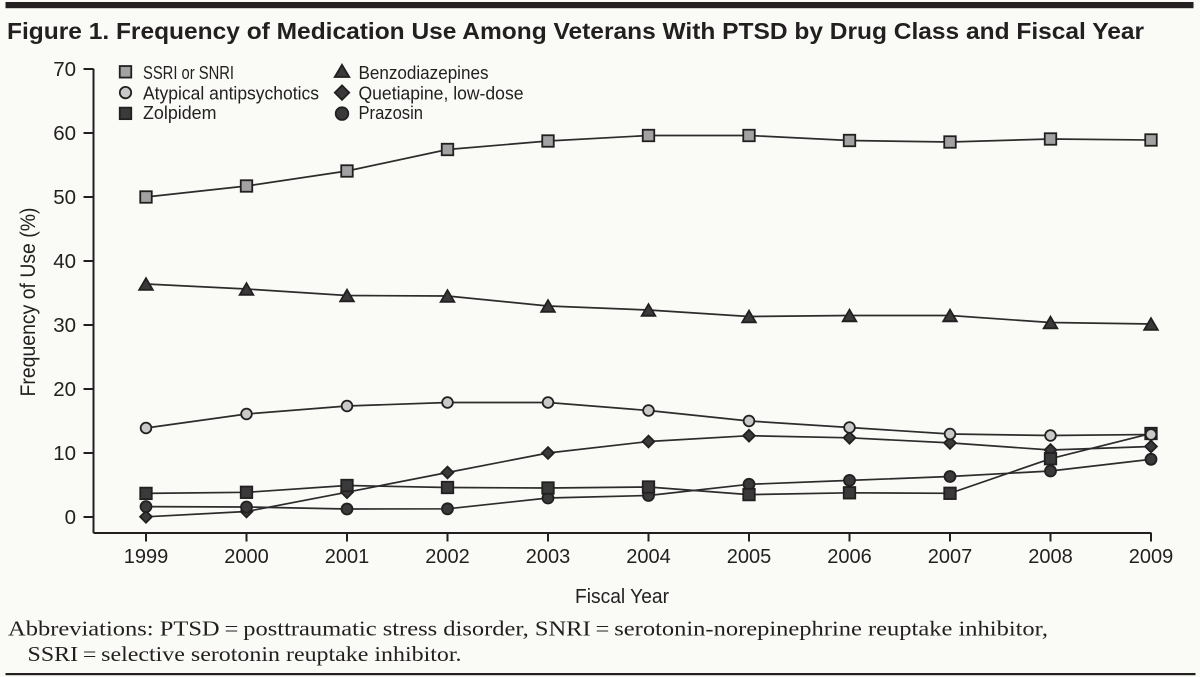 Image resolution: width=1200 pixels, height=677 pixels. What do you see at coordinates (64, 69) in the screenshot?
I see `svg-text: 70` at bounding box center [64, 69].